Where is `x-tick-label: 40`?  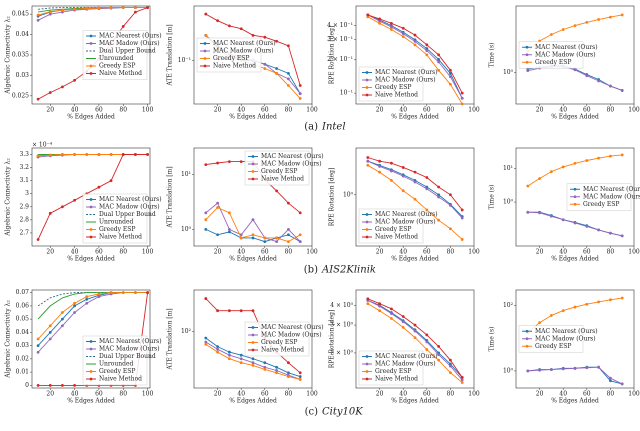
x-tick-label: 40 is located at coordinates (241, 252).